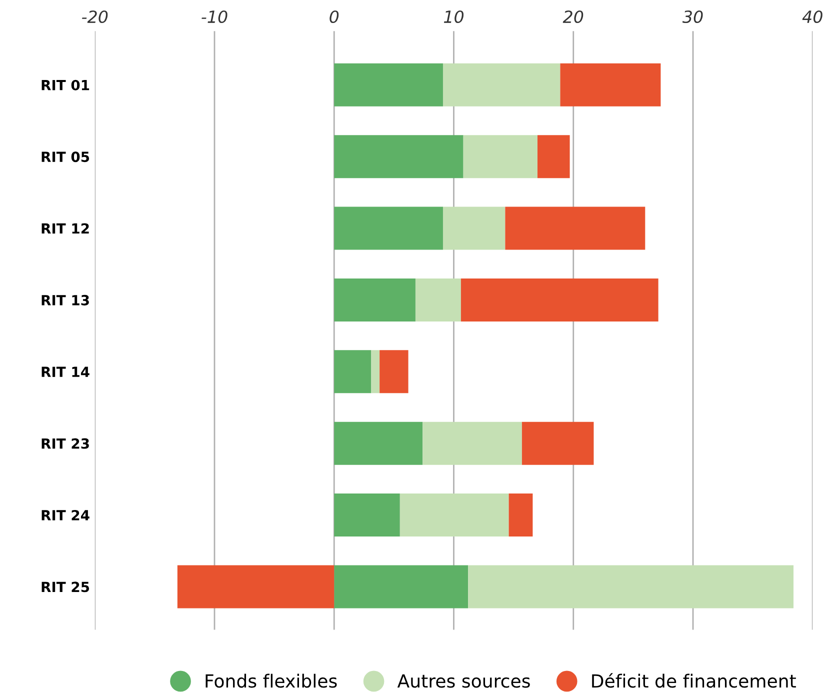 The height and width of the screenshot is (692, 825). What do you see at coordinates (66, 157) in the screenshot?
I see `y-tick-label: RIT 05` at bounding box center [66, 157].